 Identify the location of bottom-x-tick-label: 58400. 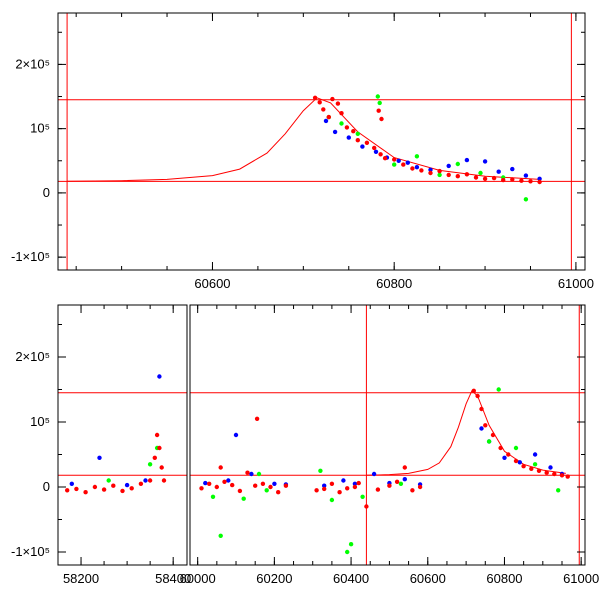
(173, 578).